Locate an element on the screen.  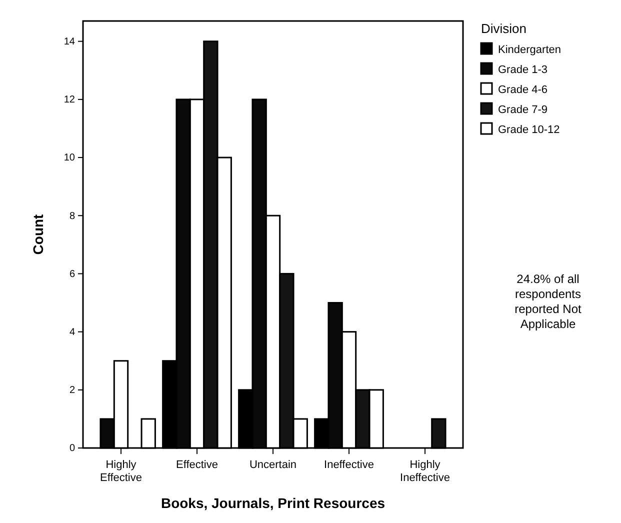
y-tick-label: 2 is located at coordinates (72, 390).